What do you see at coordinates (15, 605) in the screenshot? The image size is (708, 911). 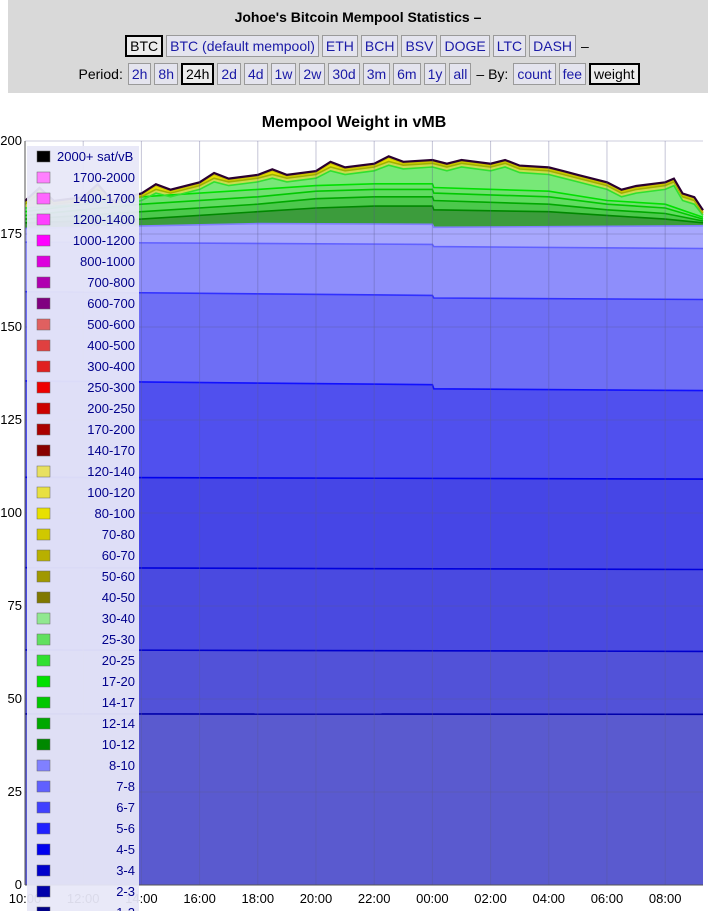 I see `y-tick-label: 75` at bounding box center [15, 605].